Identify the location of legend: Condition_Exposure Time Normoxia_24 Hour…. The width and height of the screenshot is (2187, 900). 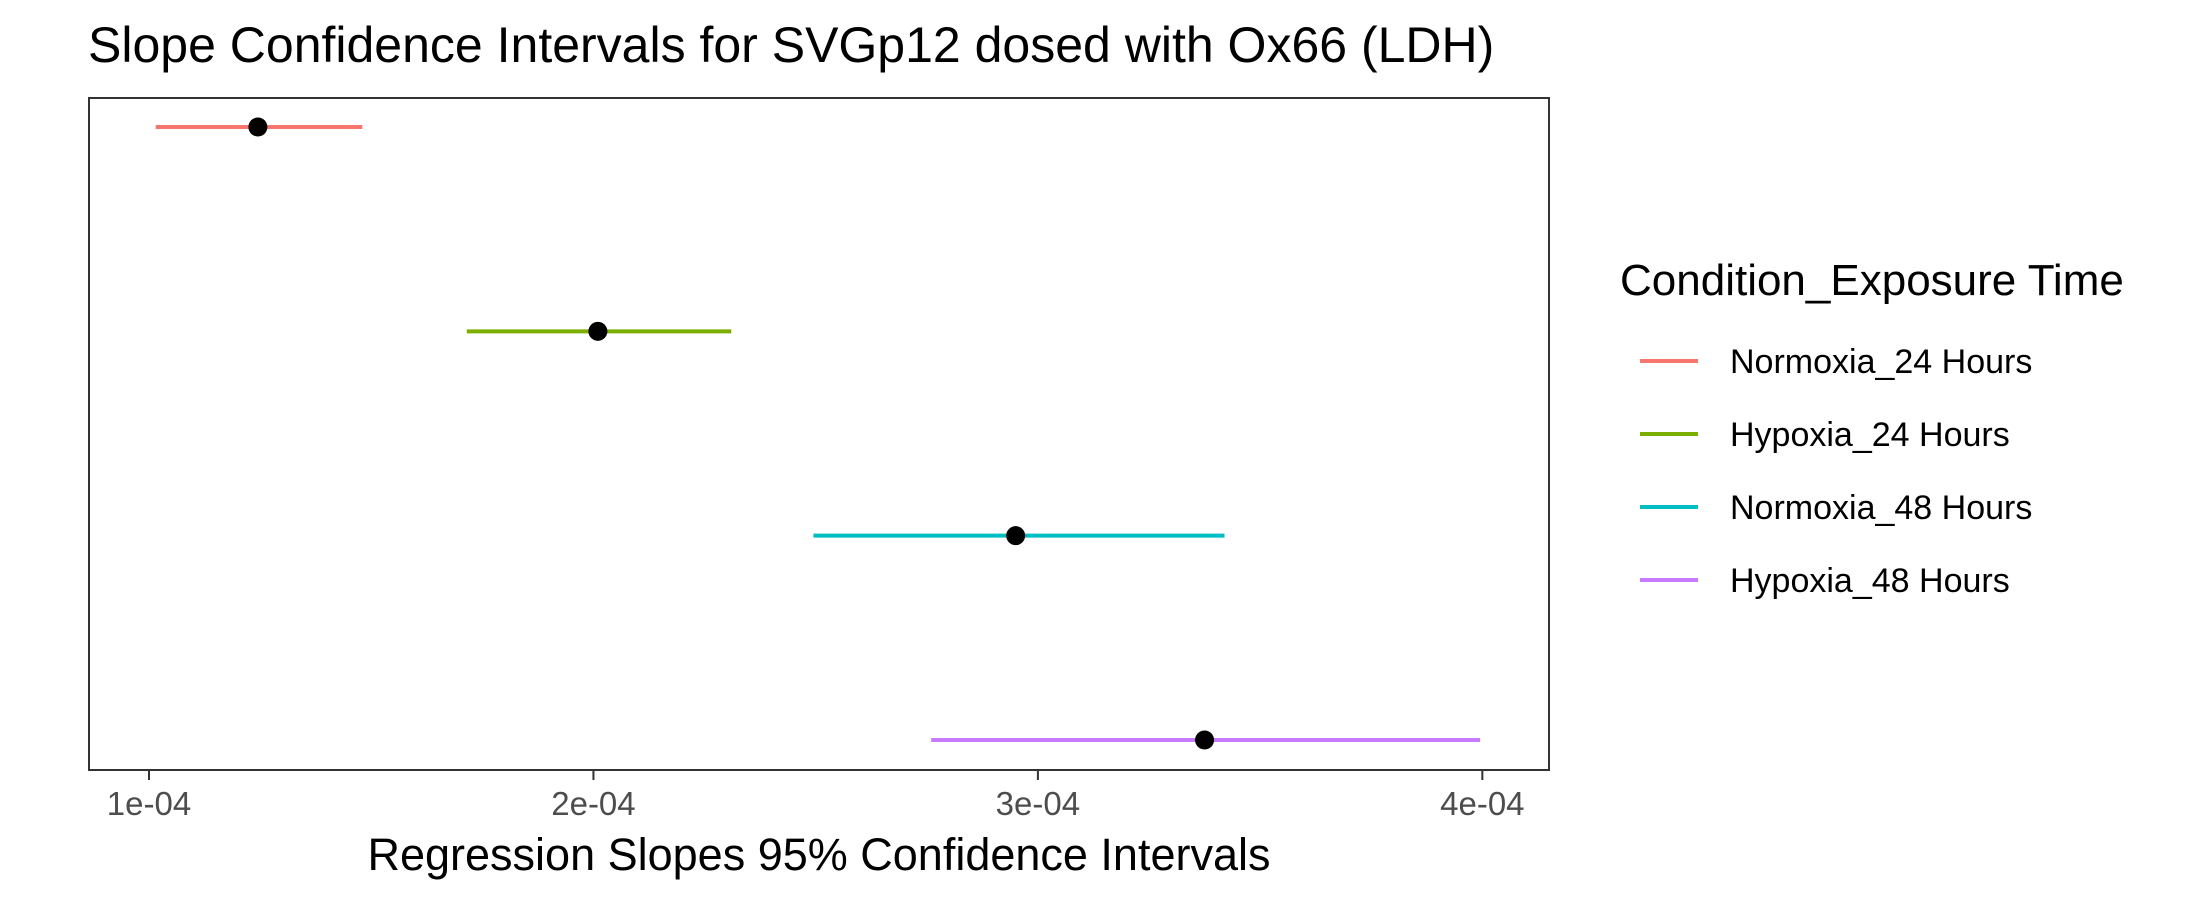
(1872, 428).